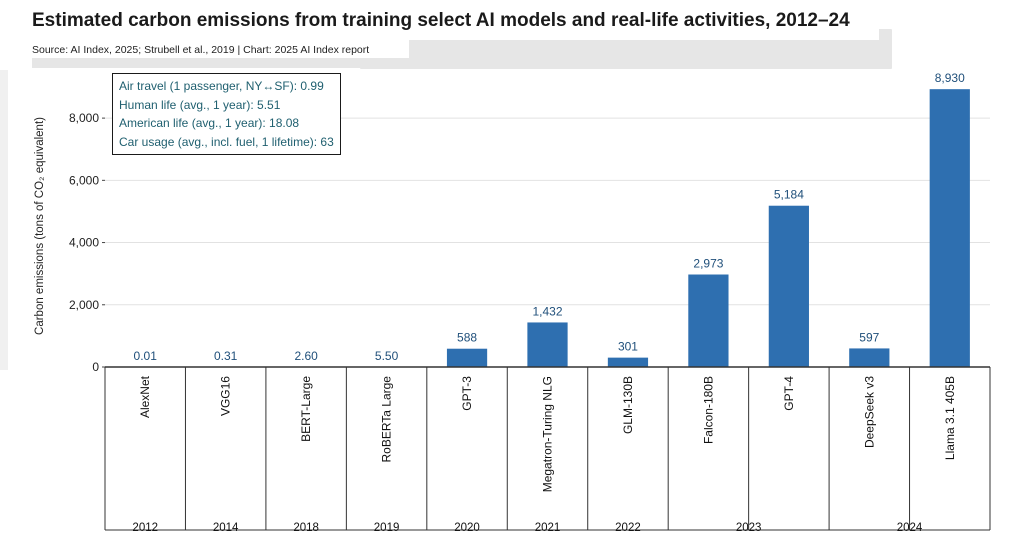 The width and height of the screenshot is (1018, 555). Describe the element at coordinates (306, 409) in the screenshot. I see `category-label: BERT-Large` at that location.